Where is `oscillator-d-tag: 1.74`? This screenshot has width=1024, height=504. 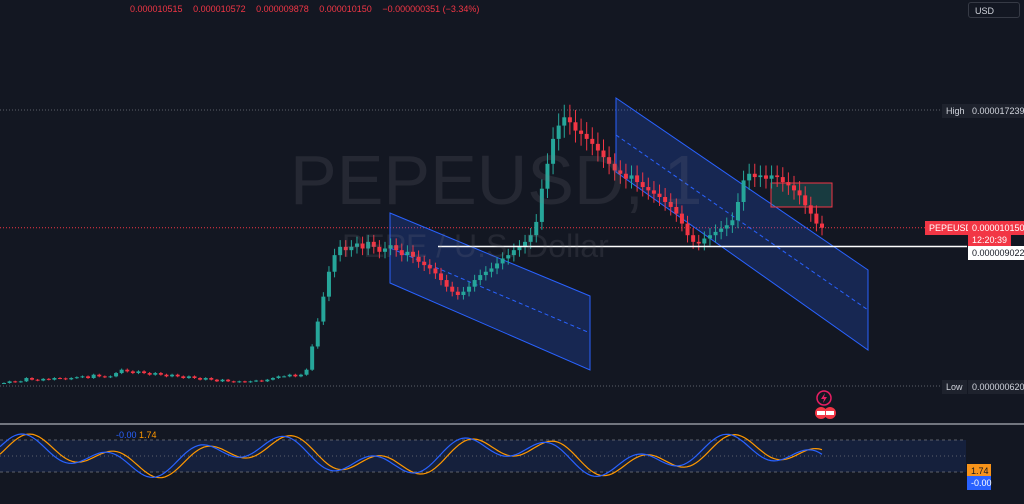 oscillator-d-tag: 1.74 is located at coordinates (979, 471).